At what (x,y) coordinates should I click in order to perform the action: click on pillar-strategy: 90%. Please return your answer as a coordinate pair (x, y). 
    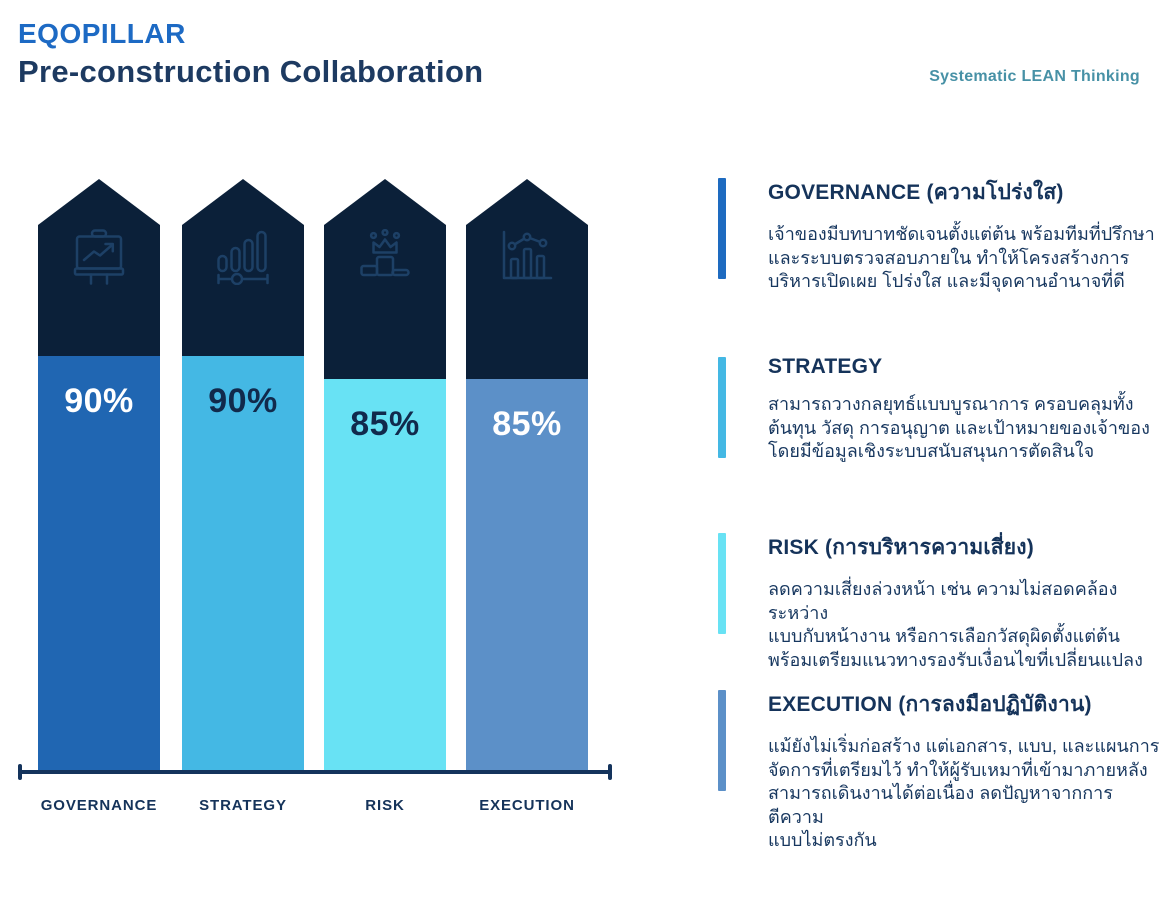
    Looking at the image, I should click on (243, 474).